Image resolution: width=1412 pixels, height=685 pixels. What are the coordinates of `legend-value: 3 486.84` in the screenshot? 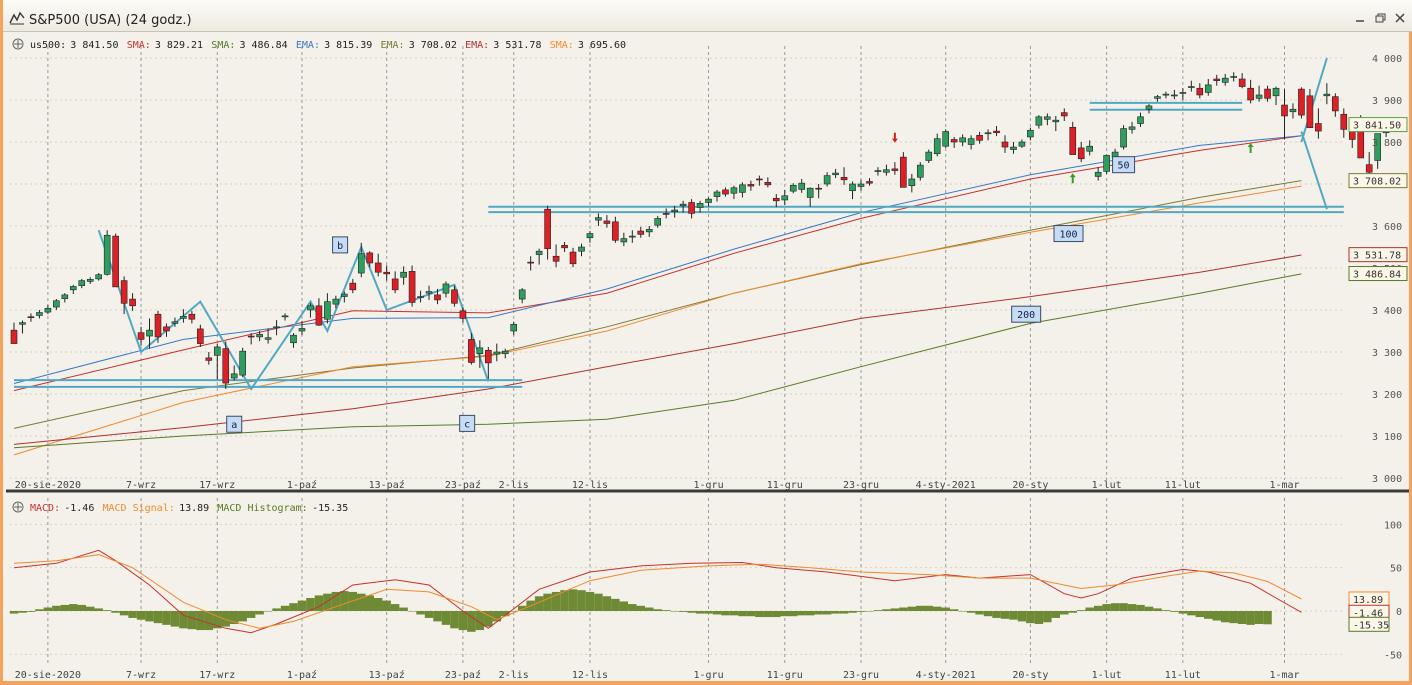 It's located at (264, 45).